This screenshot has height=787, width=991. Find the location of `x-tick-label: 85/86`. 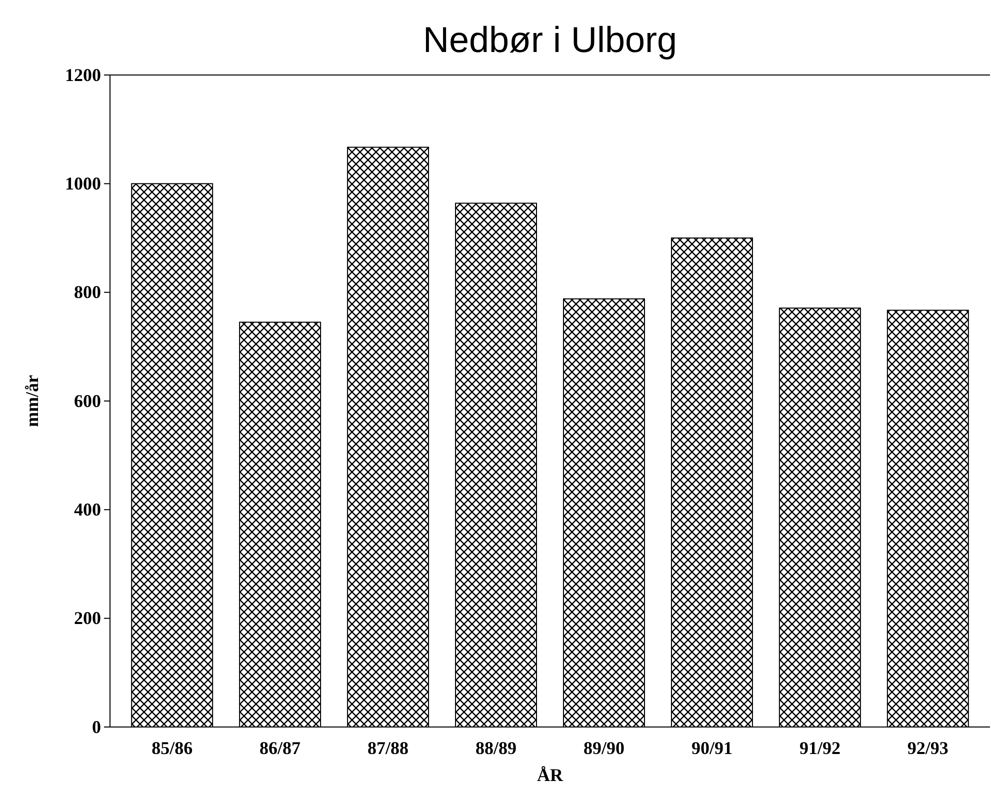

x-tick-label: 85/86 is located at coordinates (172, 748).